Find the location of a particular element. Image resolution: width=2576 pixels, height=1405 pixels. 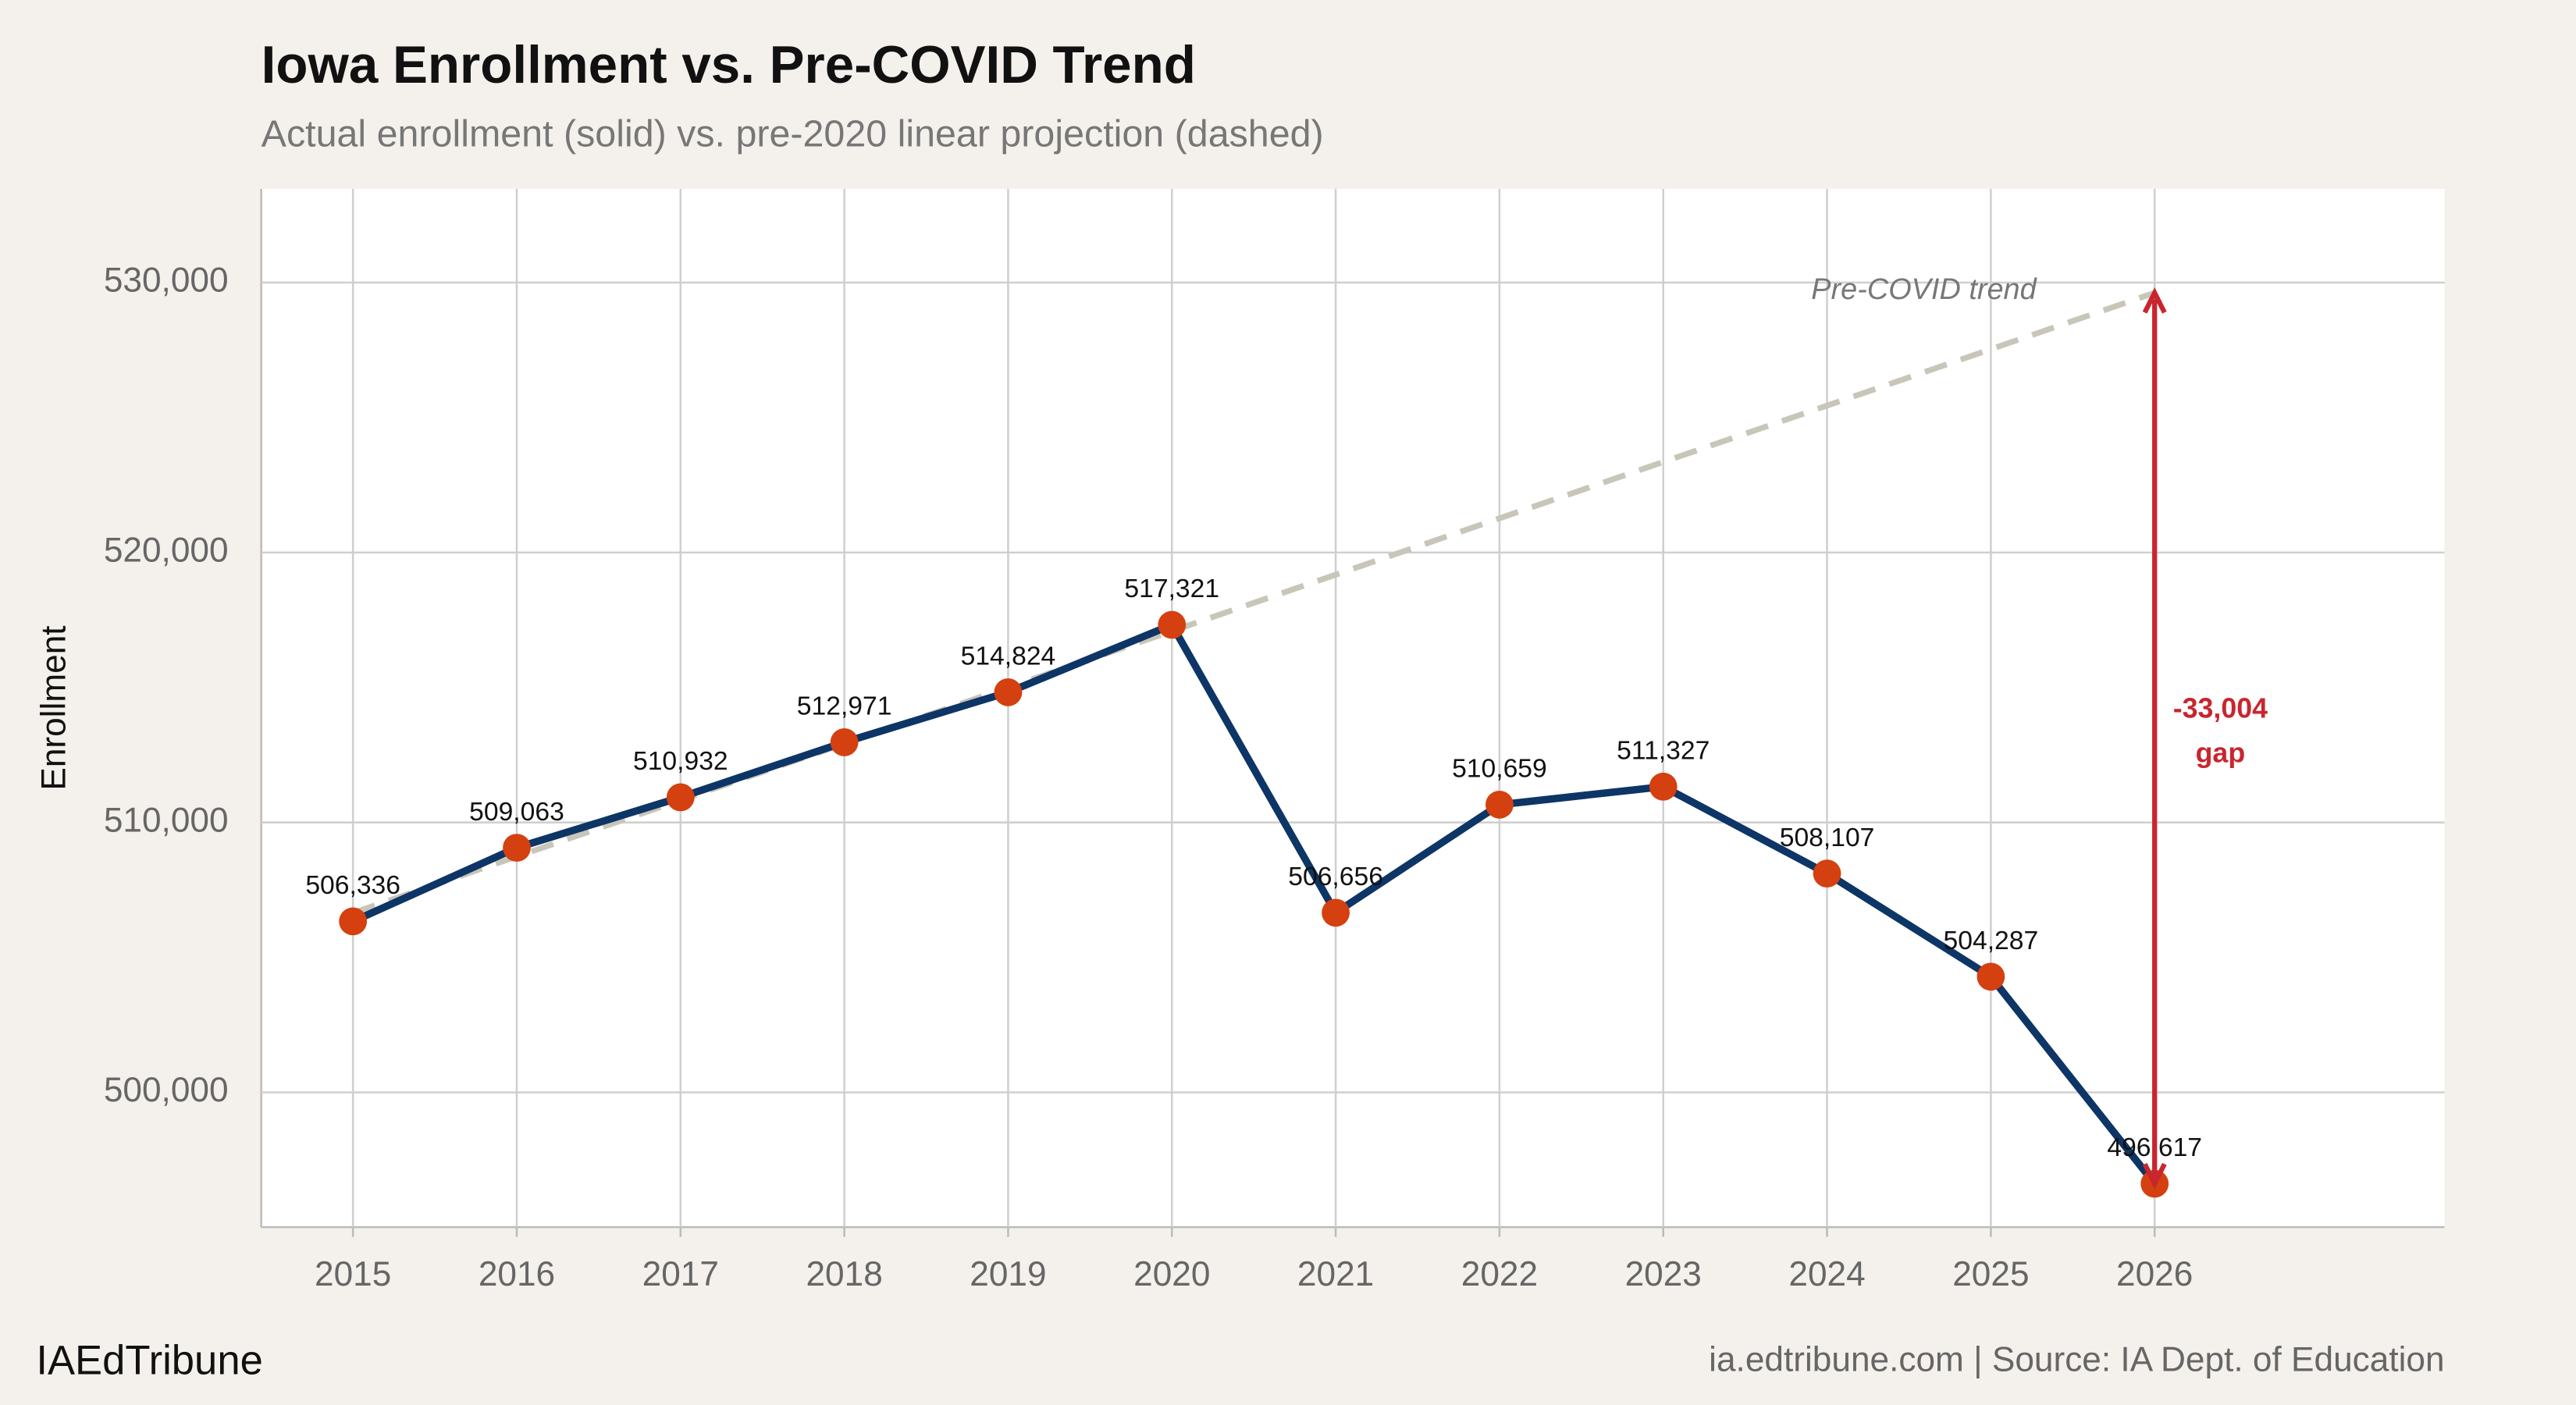

trend-annotation: Pre-COVID trend is located at coordinates (1924, 289).